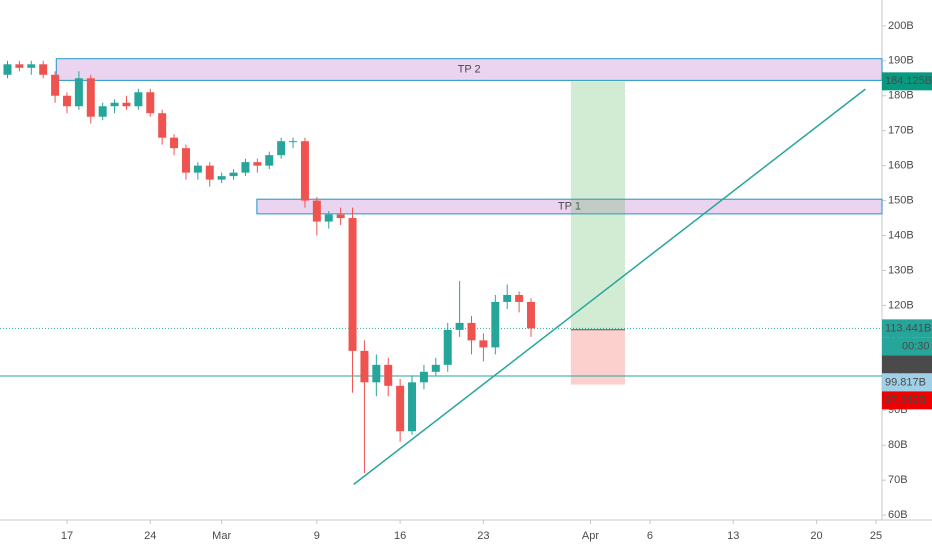 The image size is (932, 550). I want to click on x-tick-label: 20, so click(816, 536).